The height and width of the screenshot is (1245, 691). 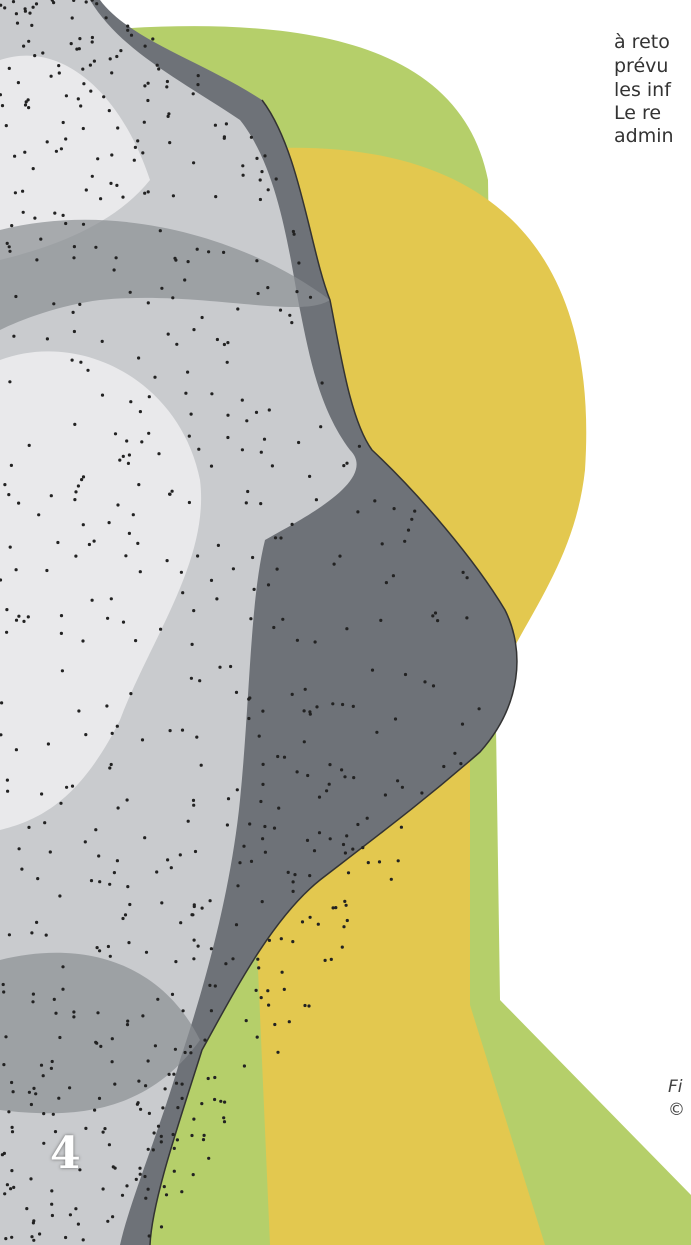 I want to click on figure-credit: ©, so click(x=676, y=1110).